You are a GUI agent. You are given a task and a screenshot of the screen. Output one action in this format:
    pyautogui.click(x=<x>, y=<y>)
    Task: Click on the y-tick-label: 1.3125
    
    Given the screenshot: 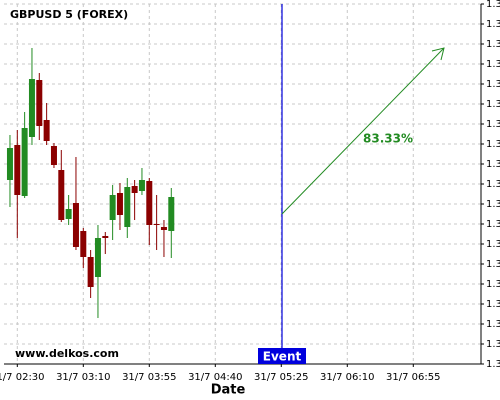 What is the action you would take?
    pyautogui.click(x=493, y=224)
    